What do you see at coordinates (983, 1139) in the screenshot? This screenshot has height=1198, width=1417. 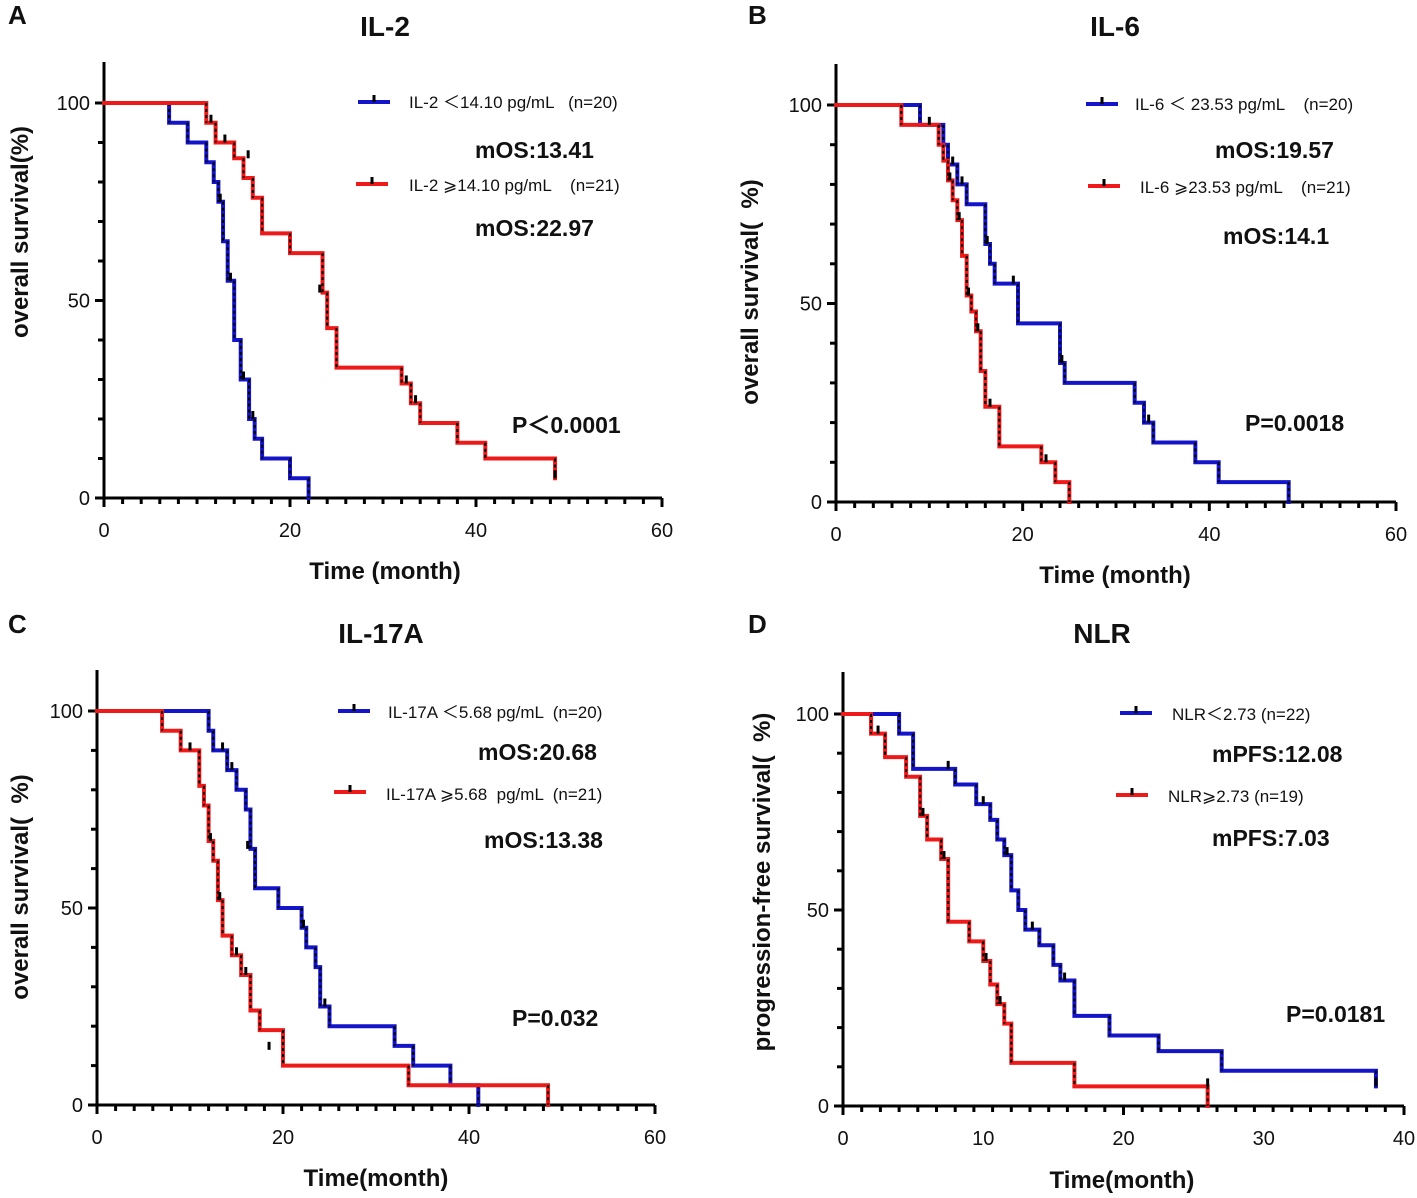 I see `x-tick-label-d: 10` at bounding box center [983, 1139].